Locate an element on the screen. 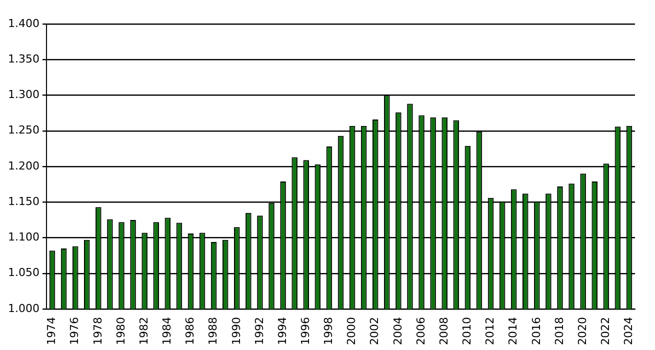  x-tick-label: 1986 is located at coordinates (190, 331).